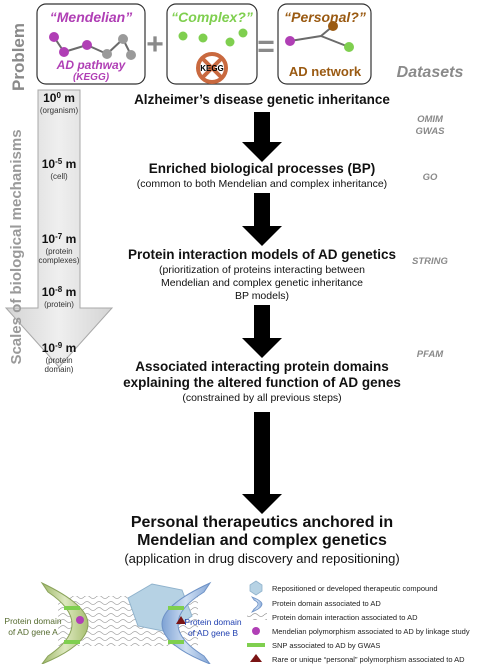 This screenshot has height=664, width=478. I want to click on purple-circle-icon, so click(256, 631).